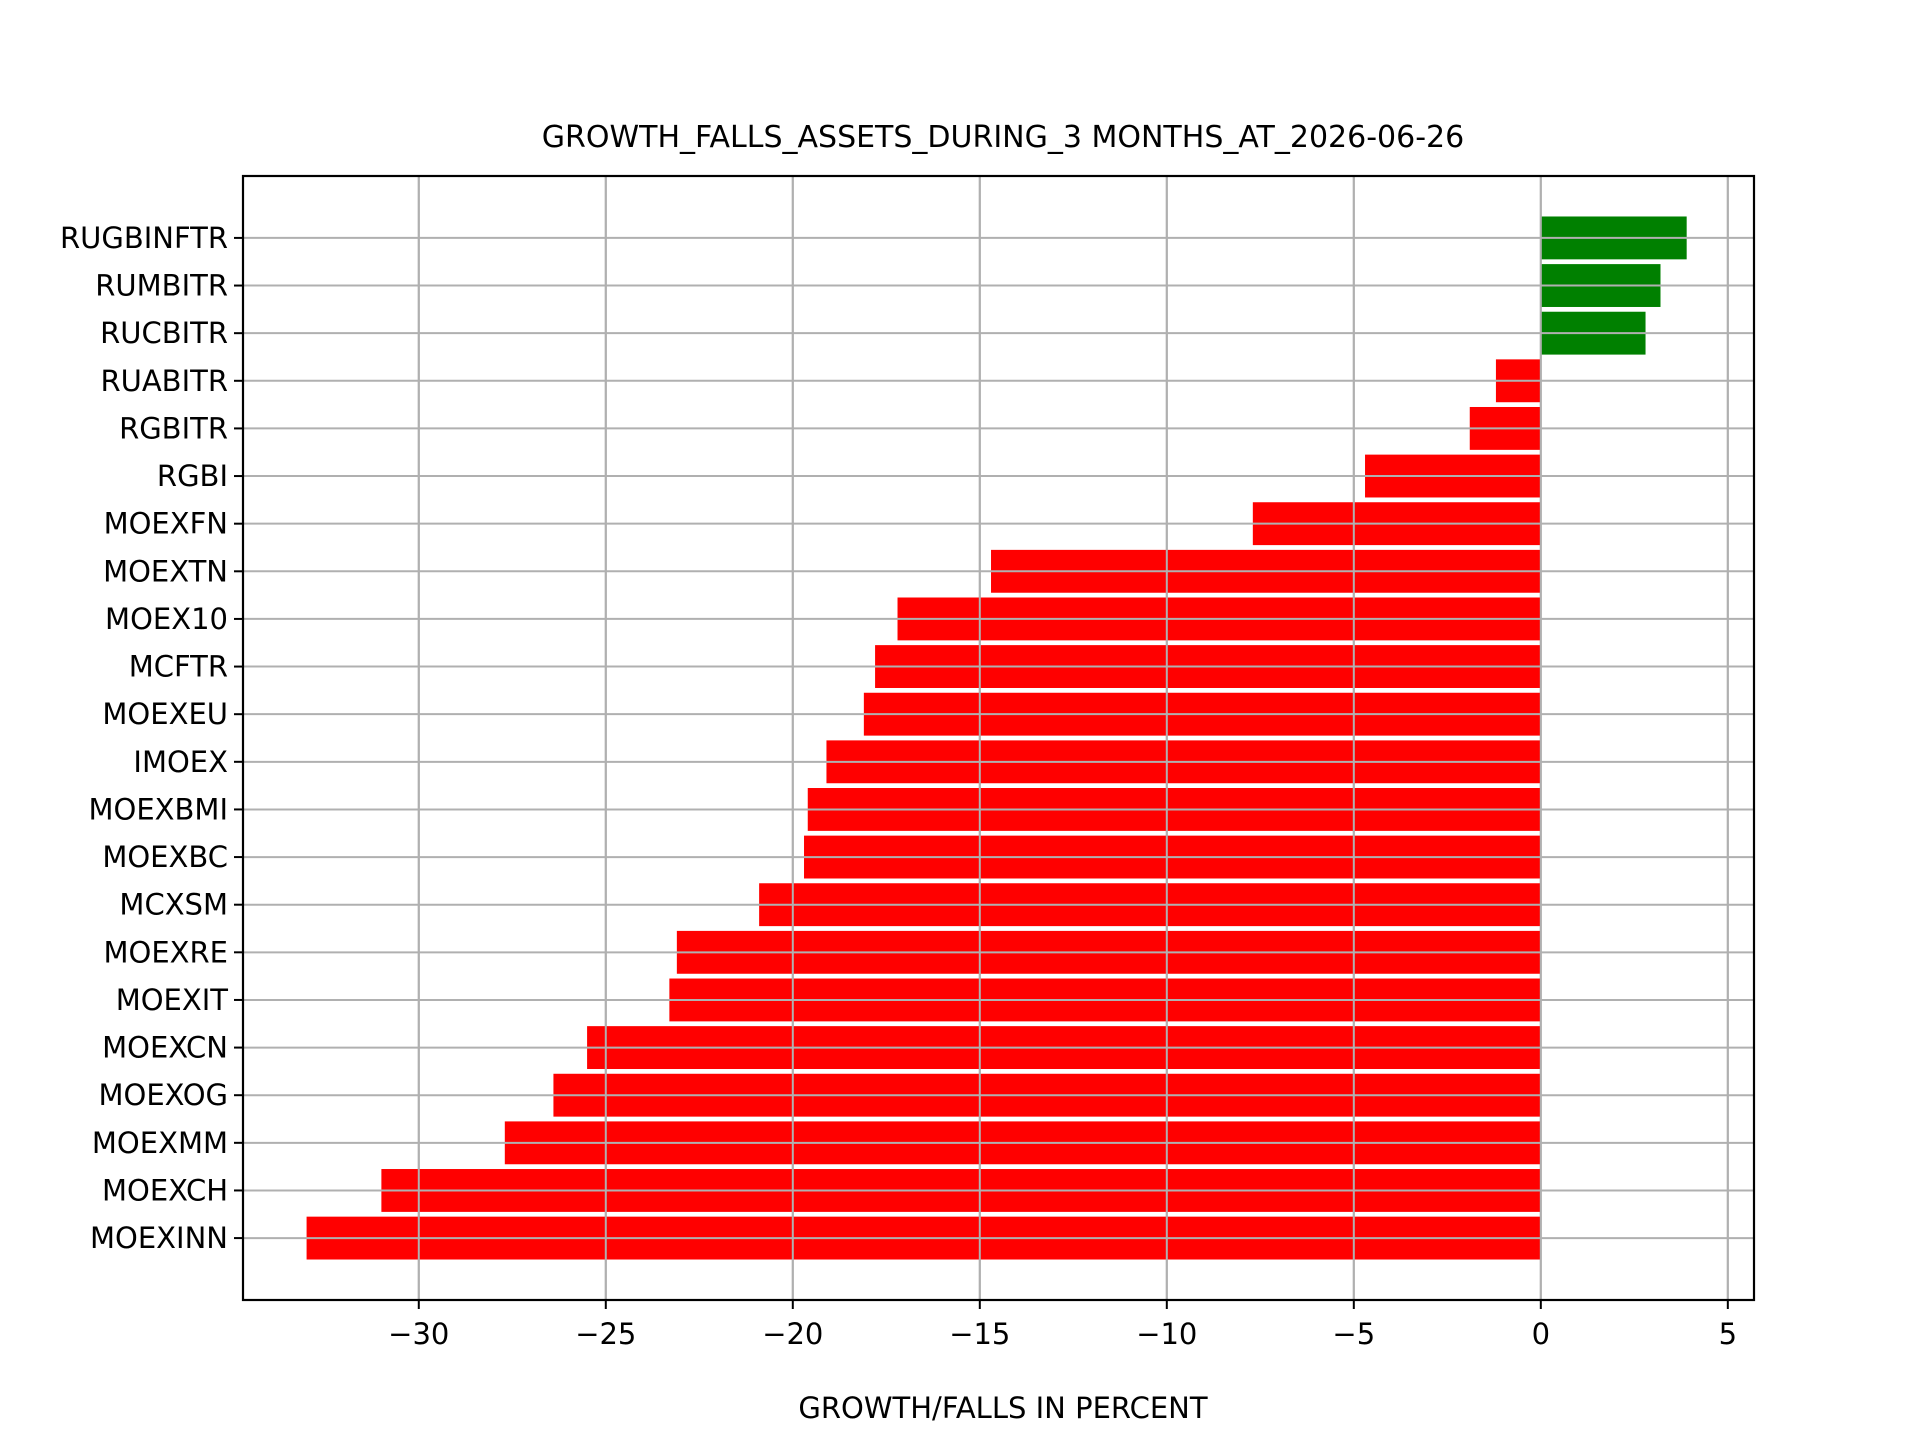 This screenshot has width=1920, height=1440. Describe the element at coordinates (192, 476) in the screenshot. I see `y-tick-label: RGBI` at that location.